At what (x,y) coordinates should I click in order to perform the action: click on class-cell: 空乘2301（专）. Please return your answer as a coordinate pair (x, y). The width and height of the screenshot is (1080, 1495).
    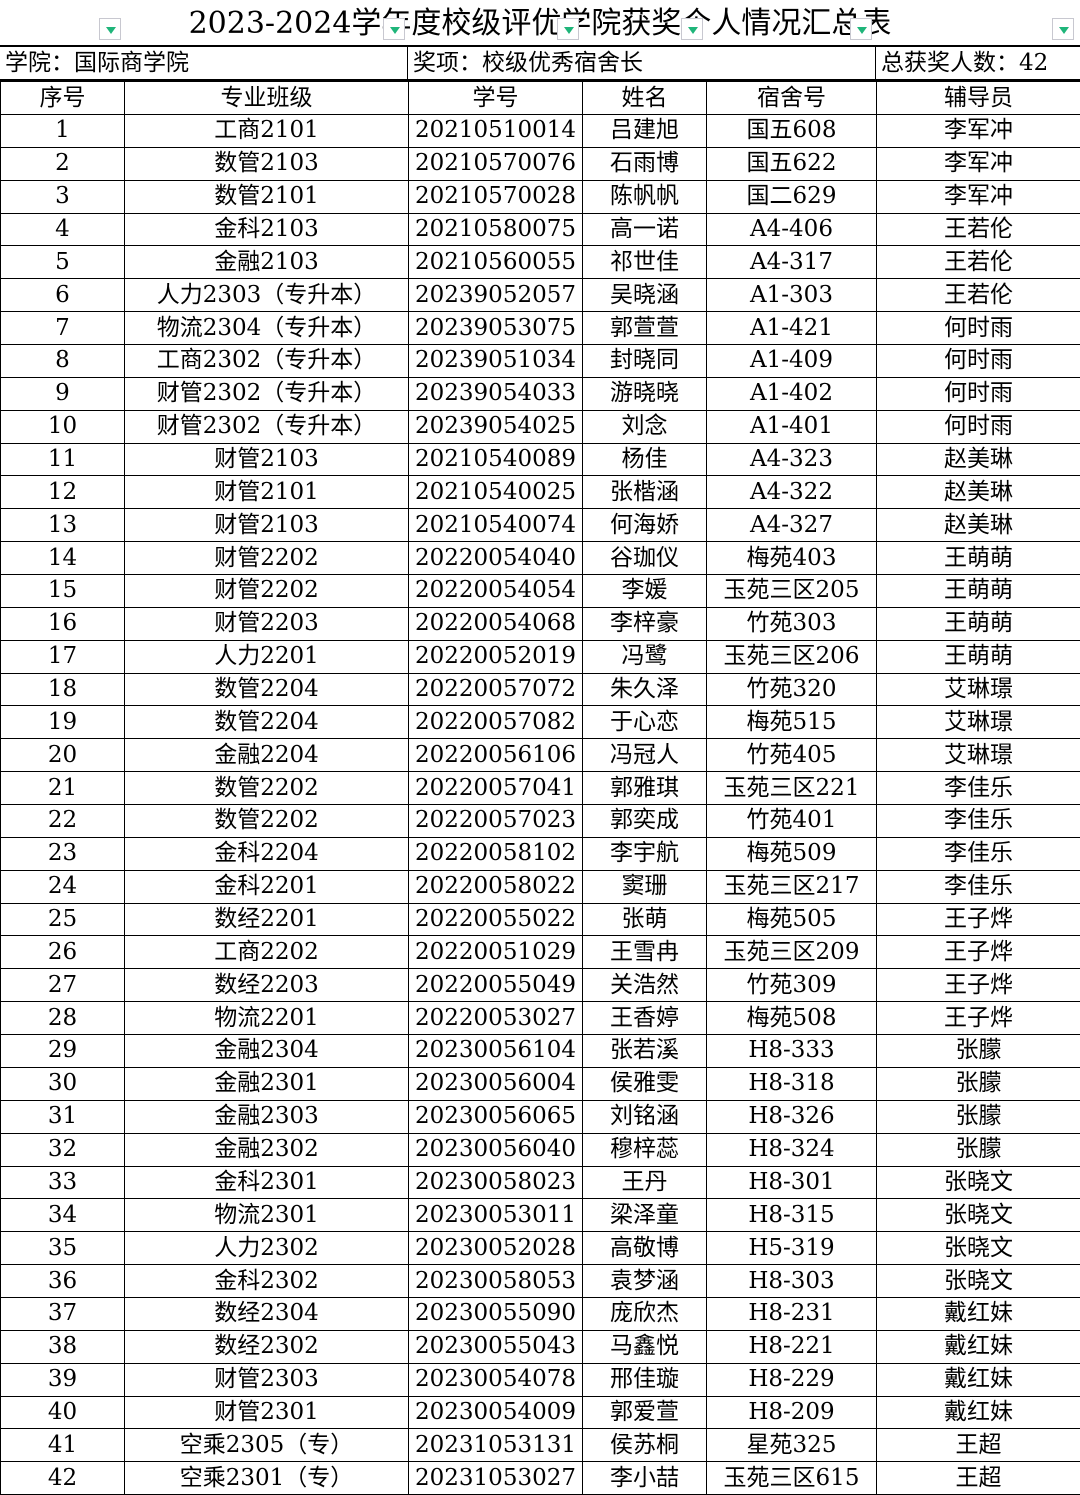
    Looking at the image, I should click on (267, 1478).